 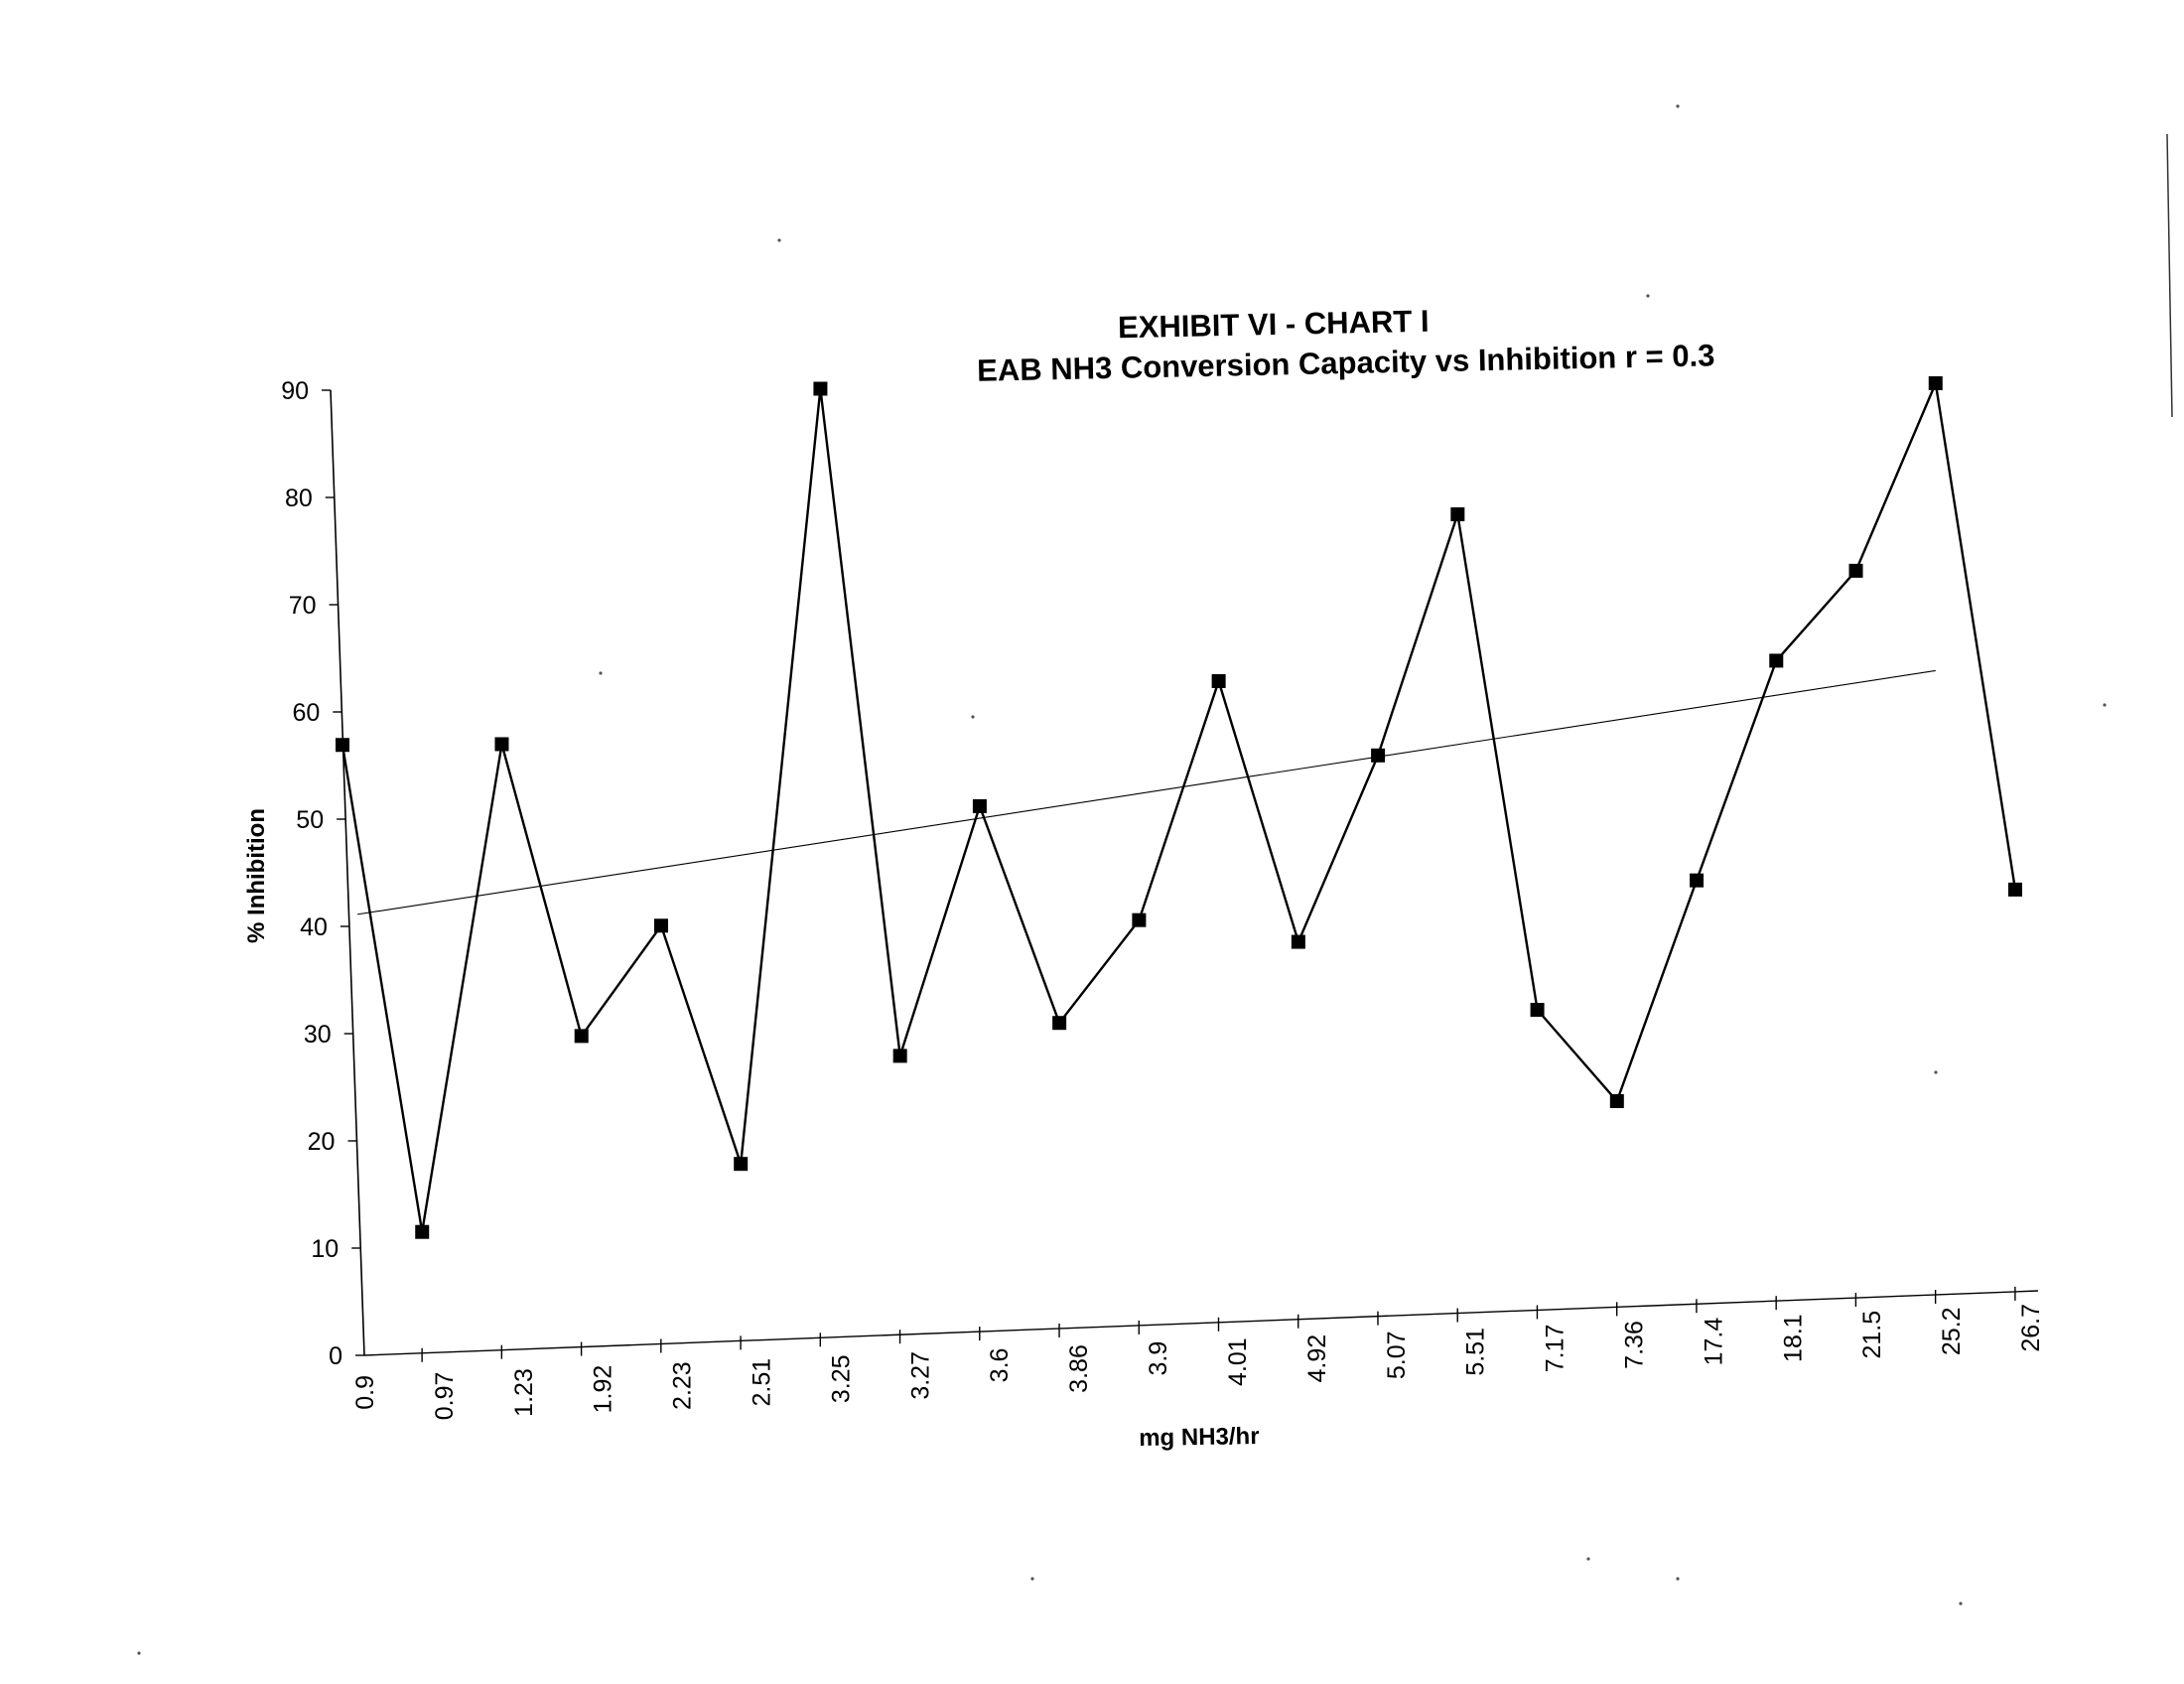 I want to click on x-tick-label: 5.07, so click(x=1397, y=1355).